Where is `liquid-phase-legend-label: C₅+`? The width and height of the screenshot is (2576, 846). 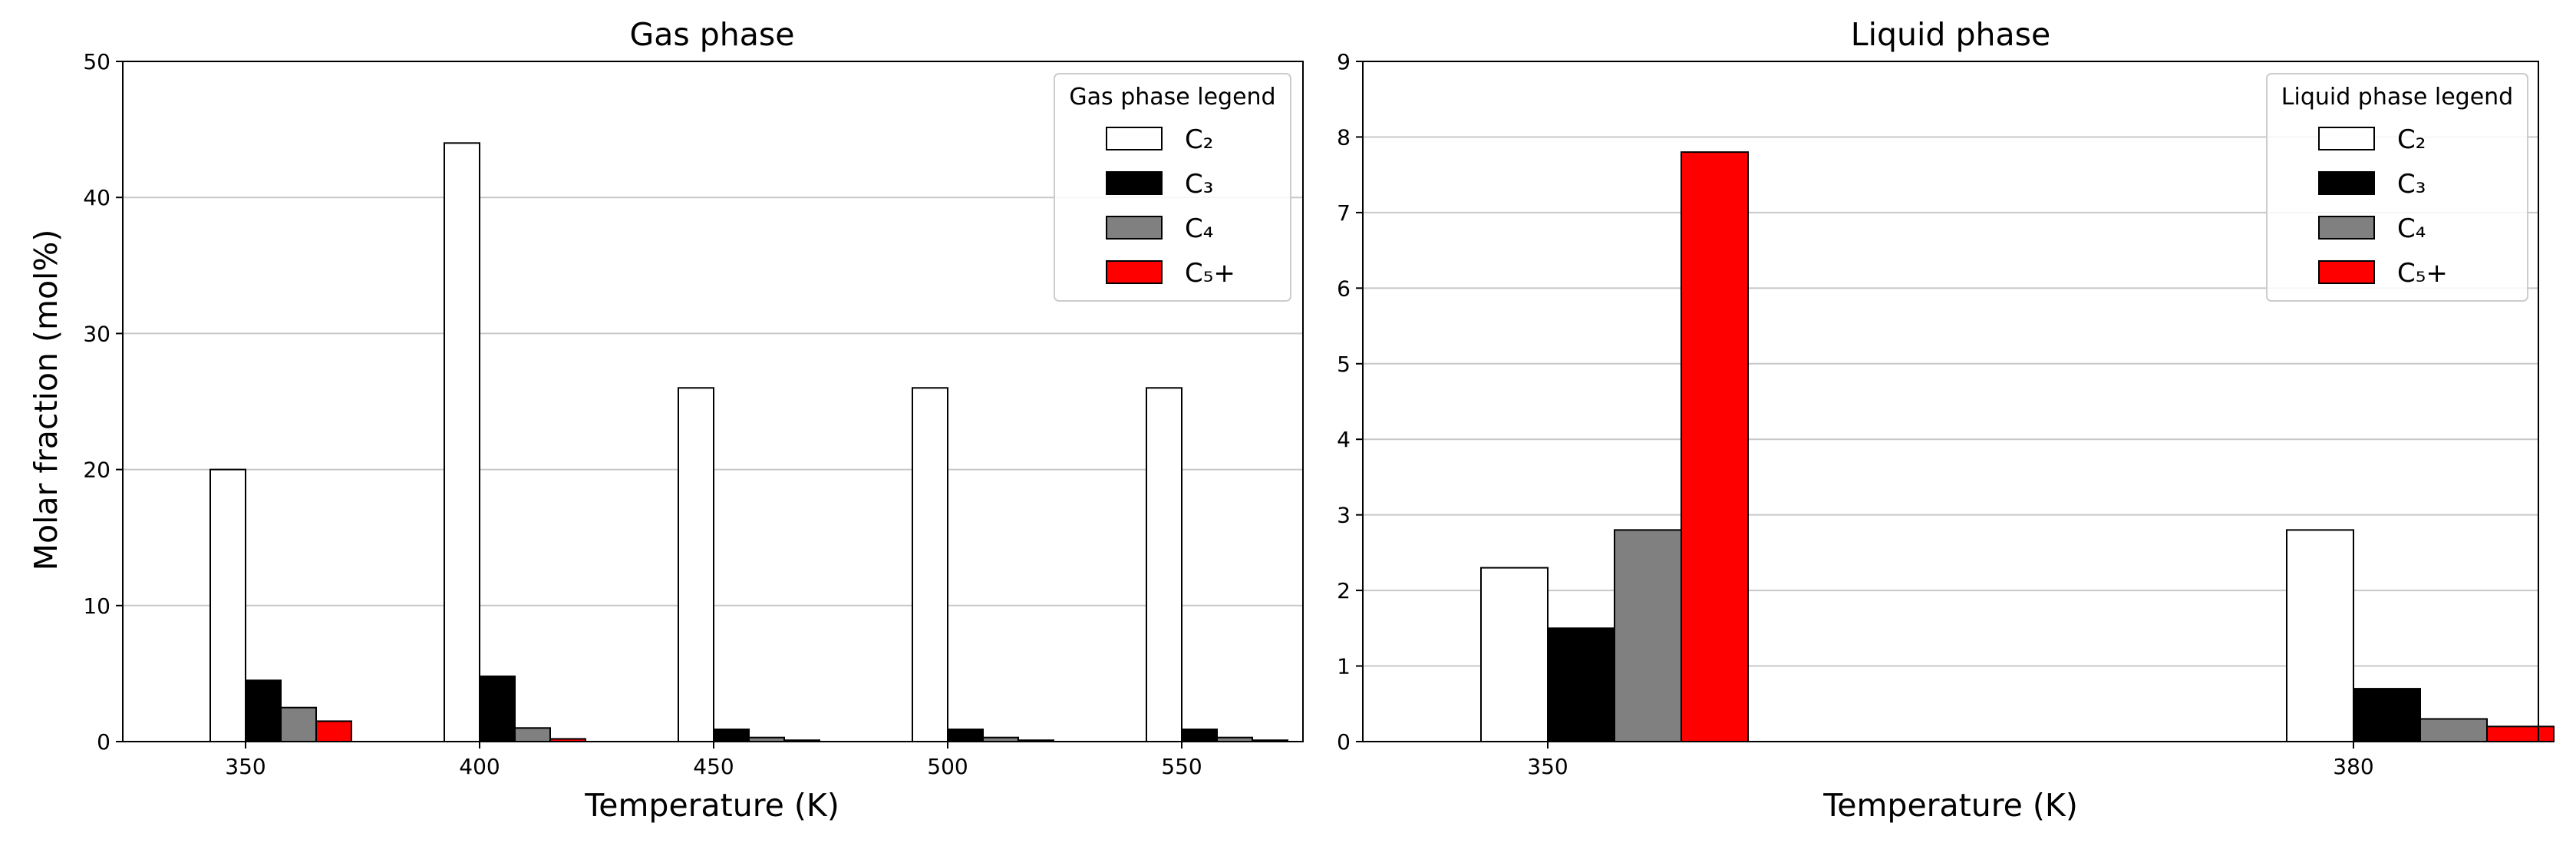
liquid-phase-legend-label: C₅+ is located at coordinates (2422, 273).